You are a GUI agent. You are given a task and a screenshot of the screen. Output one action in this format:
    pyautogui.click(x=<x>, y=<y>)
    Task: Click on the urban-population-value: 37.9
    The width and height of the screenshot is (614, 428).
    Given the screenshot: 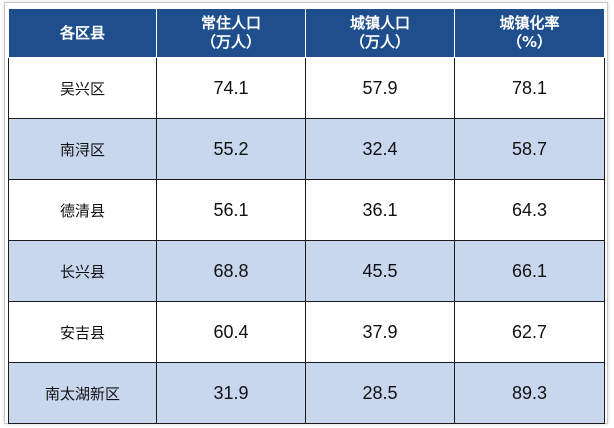 What is the action you would take?
    pyautogui.click(x=380, y=332)
    